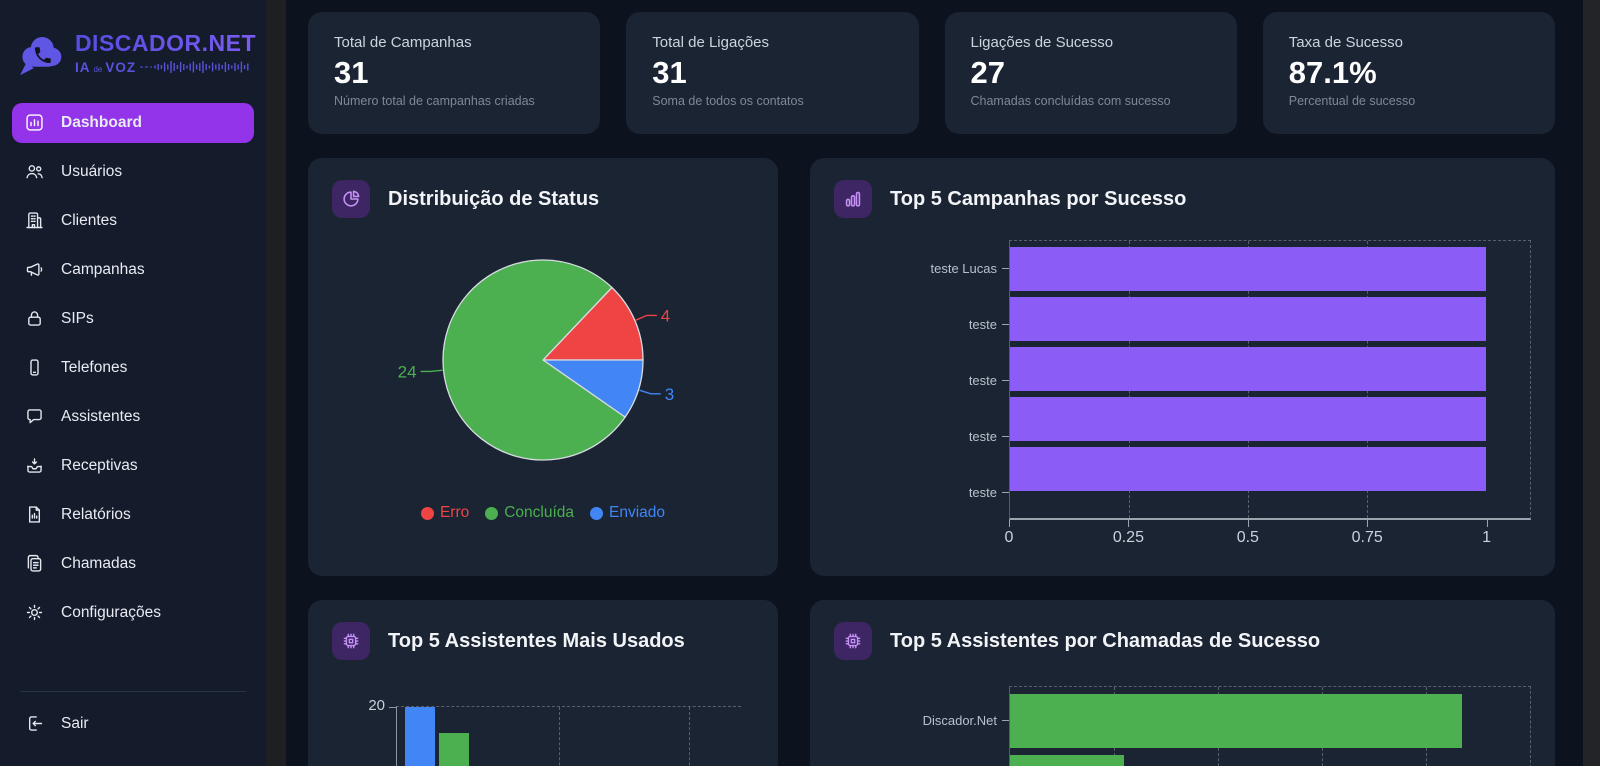 The width and height of the screenshot is (1600, 766). I want to click on sidebar-item-sips: SIPs, so click(133, 319).